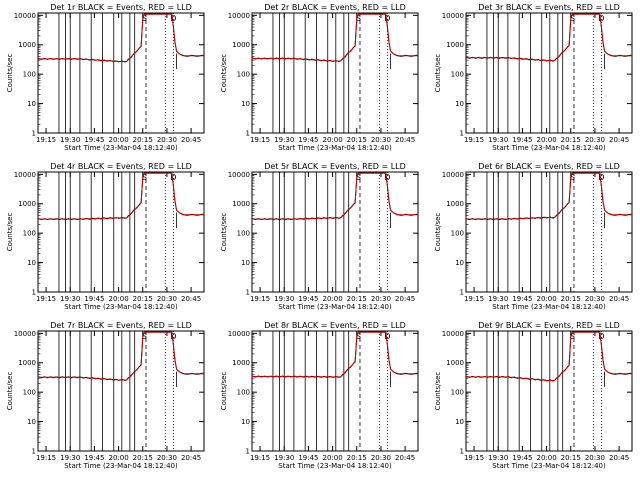 The width and height of the screenshot is (640, 480). Describe the element at coordinates (121, 325) in the screenshot. I see `panel-title: Det 7r BLACK = Events, RED = LLD` at that location.